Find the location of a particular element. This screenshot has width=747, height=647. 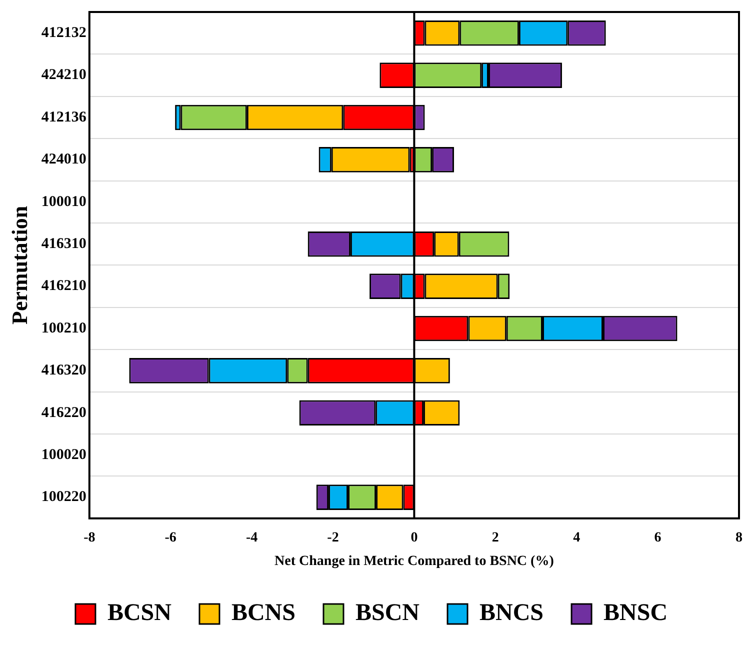

y-tick-label: 412132 is located at coordinates (63, 32).